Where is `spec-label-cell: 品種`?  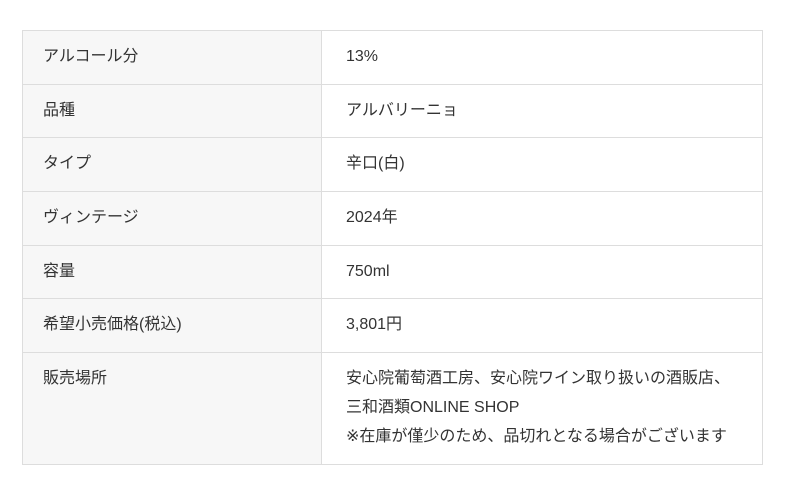 spec-label-cell: 品種 is located at coordinates (172, 111).